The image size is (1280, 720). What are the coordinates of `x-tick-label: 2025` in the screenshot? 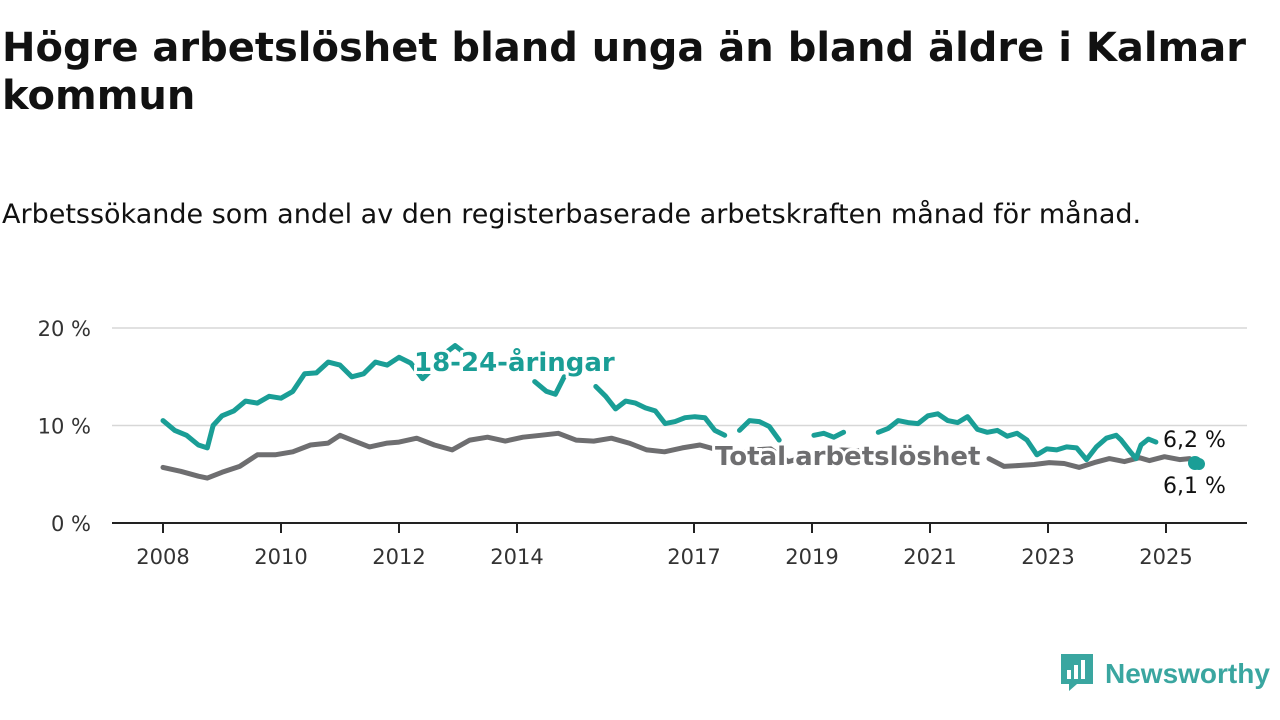 It's located at (1165, 557).